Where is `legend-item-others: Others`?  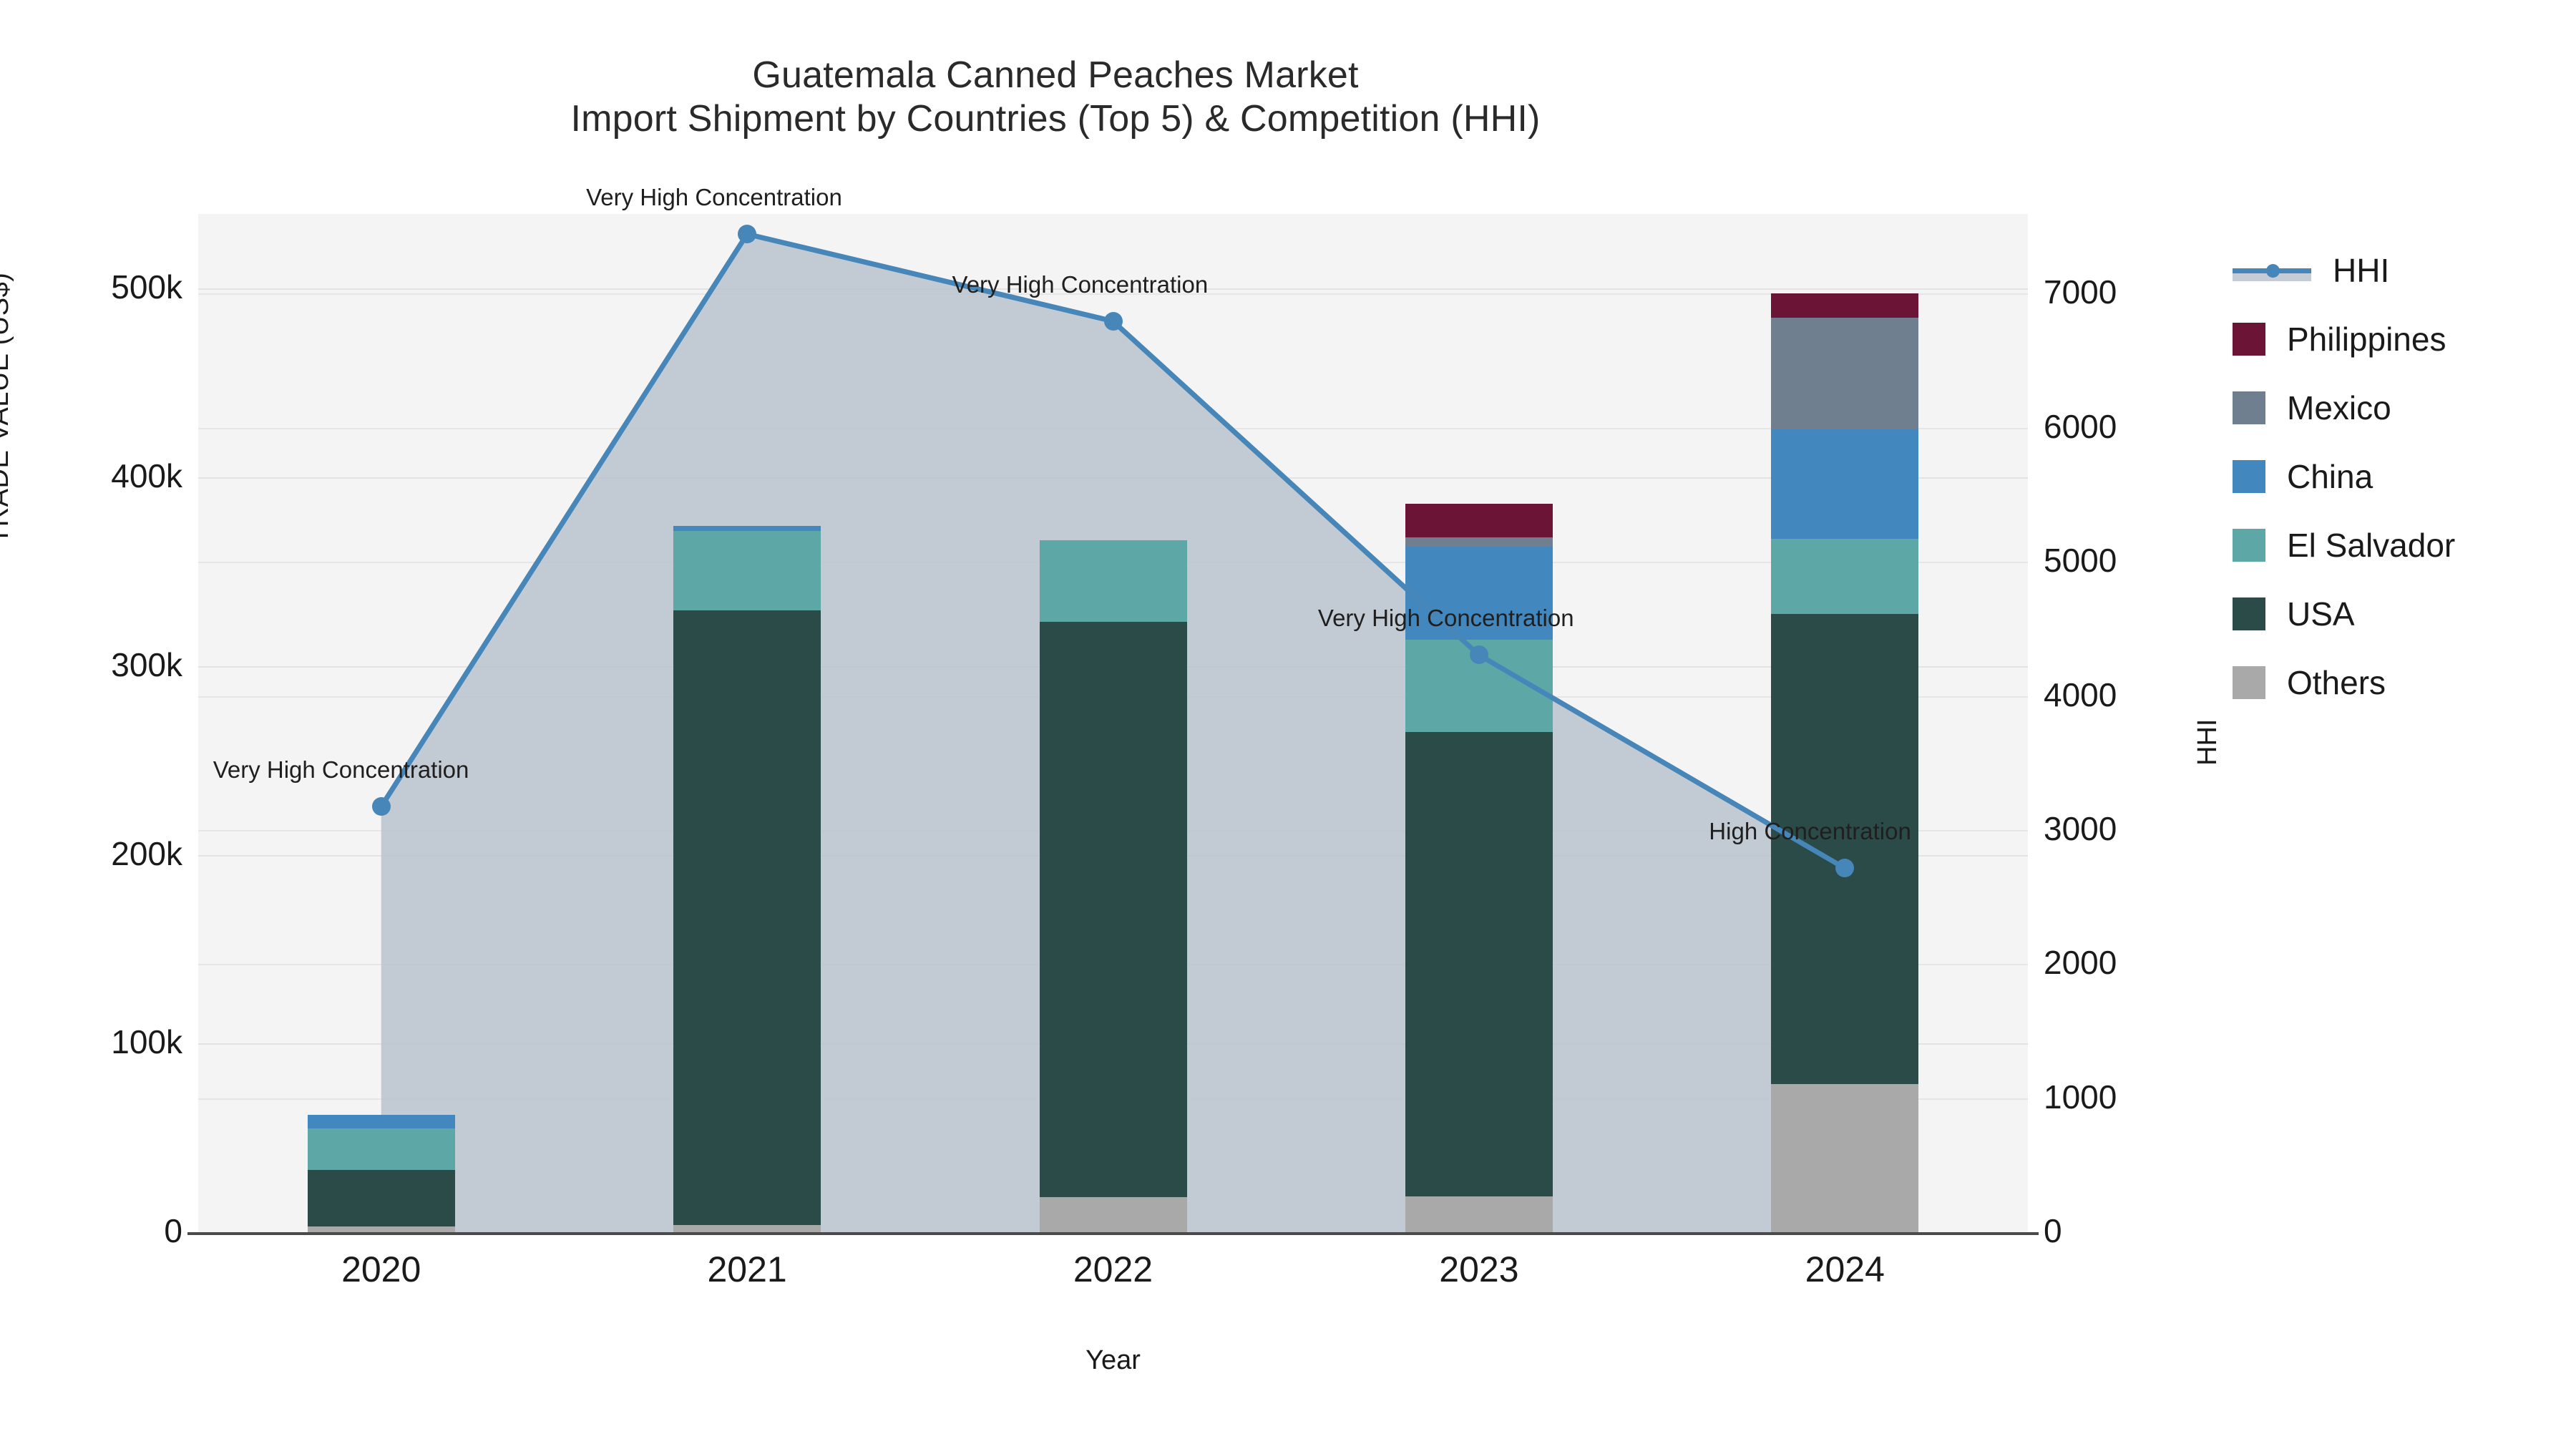 legend-item-others: Others is located at coordinates (2344, 682).